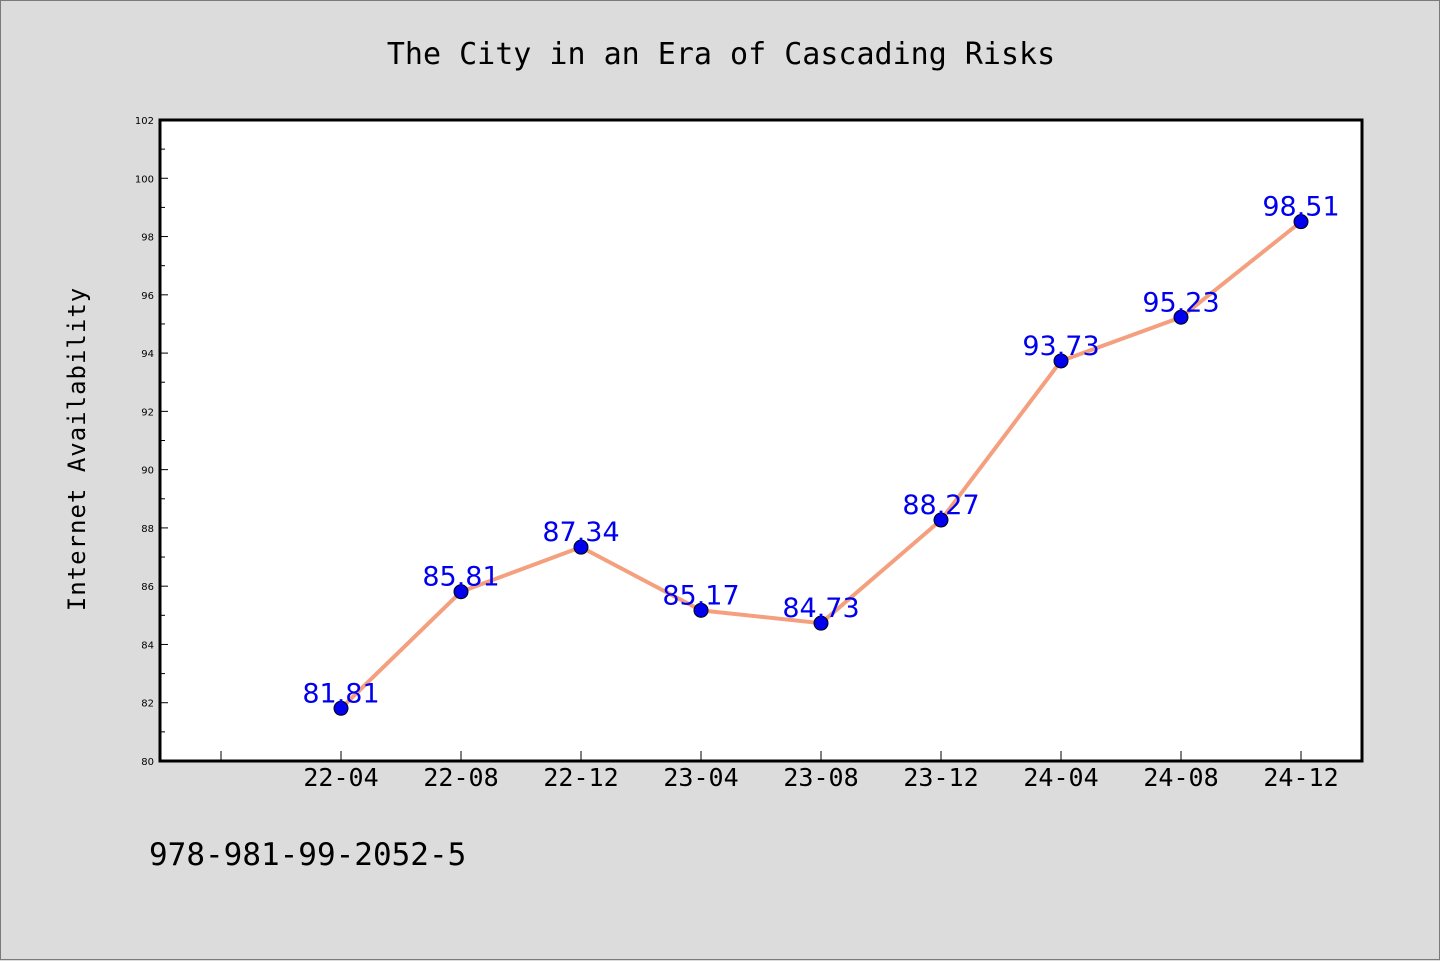 The height and width of the screenshot is (961, 1440). Describe the element at coordinates (1180, 302) in the screenshot. I see `data-label: 95.23` at that location.